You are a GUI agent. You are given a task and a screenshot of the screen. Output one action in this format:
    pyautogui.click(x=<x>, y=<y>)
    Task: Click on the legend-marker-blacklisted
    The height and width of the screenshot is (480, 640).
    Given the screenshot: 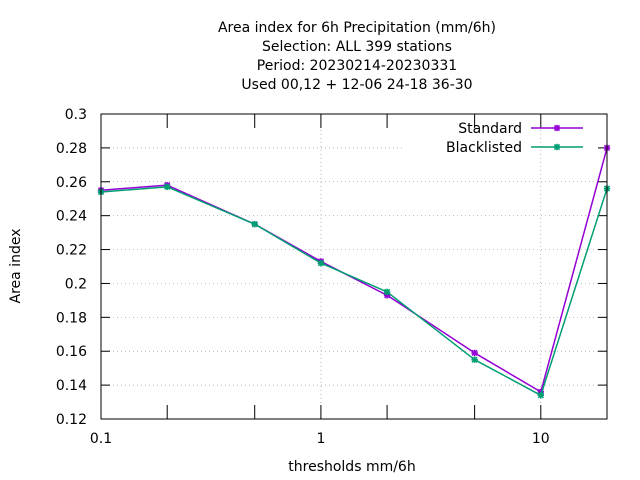 What is the action you would take?
    pyautogui.click(x=557, y=147)
    